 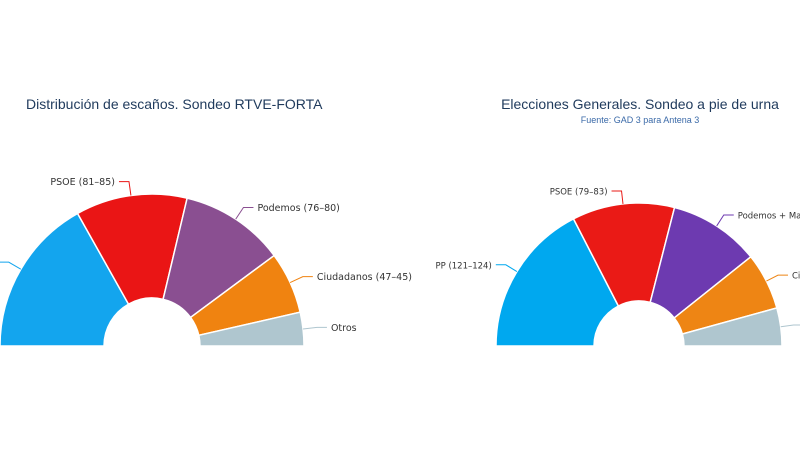 I want to click on chart-2-slices, so click(x=639, y=274).